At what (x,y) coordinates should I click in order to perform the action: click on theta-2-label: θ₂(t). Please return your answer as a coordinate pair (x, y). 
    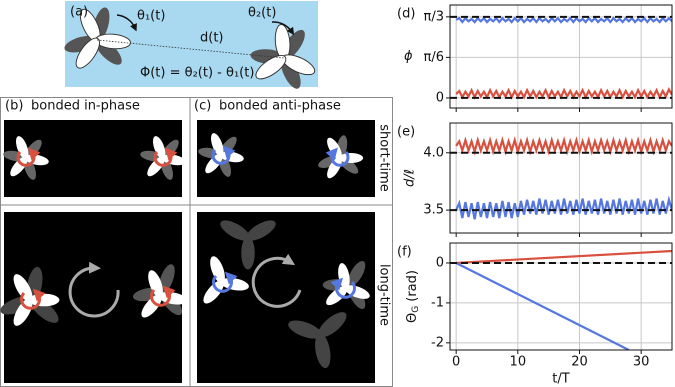
    Looking at the image, I should click on (262, 13).